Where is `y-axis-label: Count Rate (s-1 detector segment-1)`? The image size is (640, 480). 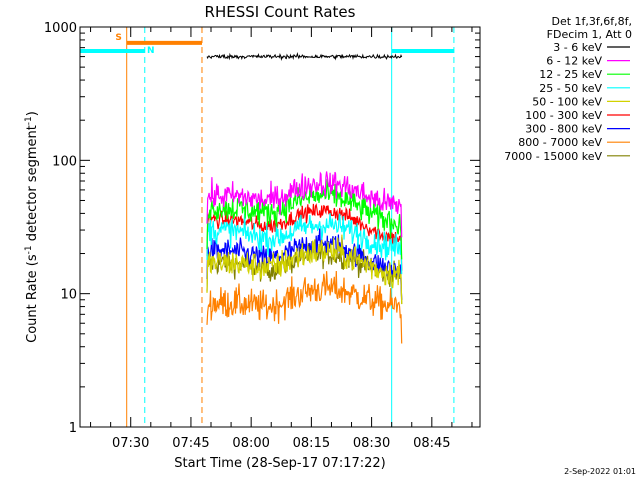
y-axis-label: Count Rate (s-1 detector segment-1) is located at coordinates (32, 227).